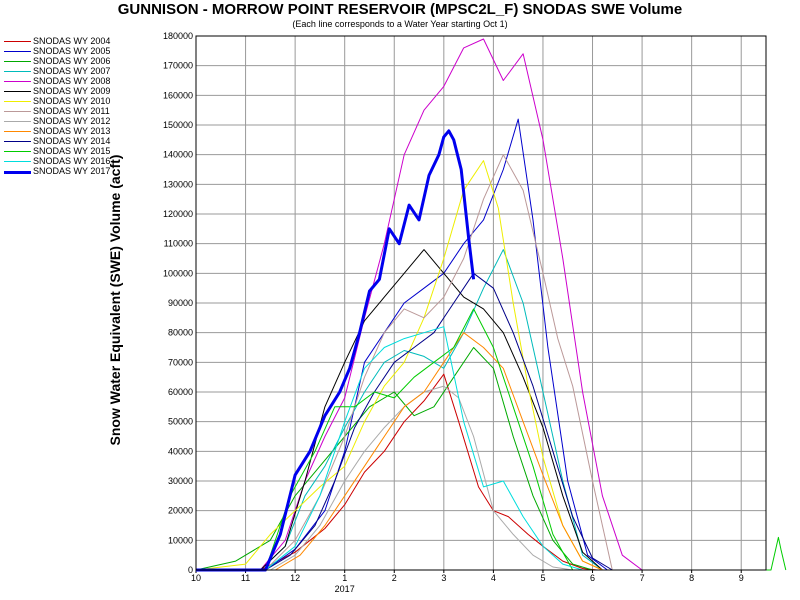 The image size is (800, 600). Describe the element at coordinates (178, 95) in the screenshot. I see `y-tick-label-16: 160000` at that location.